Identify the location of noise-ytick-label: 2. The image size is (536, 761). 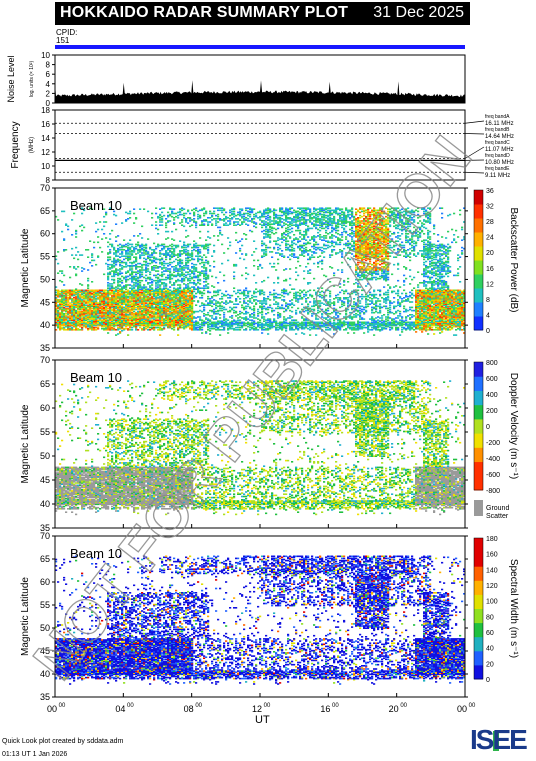
(48, 93).